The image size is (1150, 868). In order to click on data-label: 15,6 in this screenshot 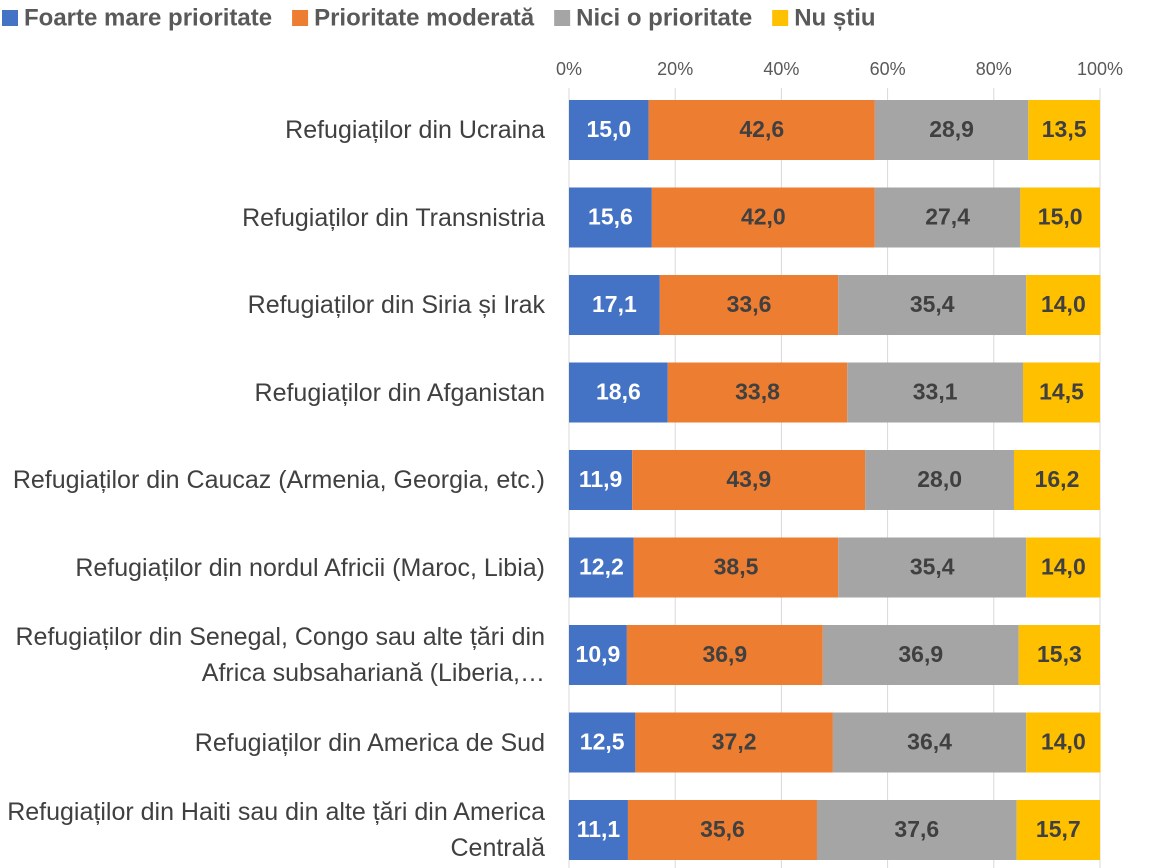, I will do `click(610, 217)`.